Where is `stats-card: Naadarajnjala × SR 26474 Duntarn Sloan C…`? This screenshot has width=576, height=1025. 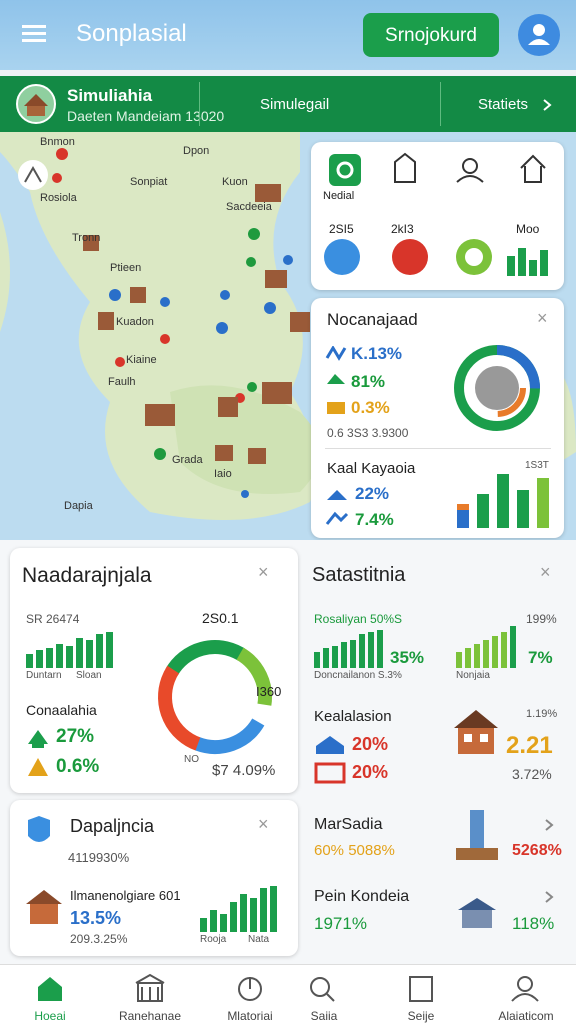 stats-card: Naadarajnjala × SR 26474 Duntarn Sloan C… is located at coordinates (154, 670).